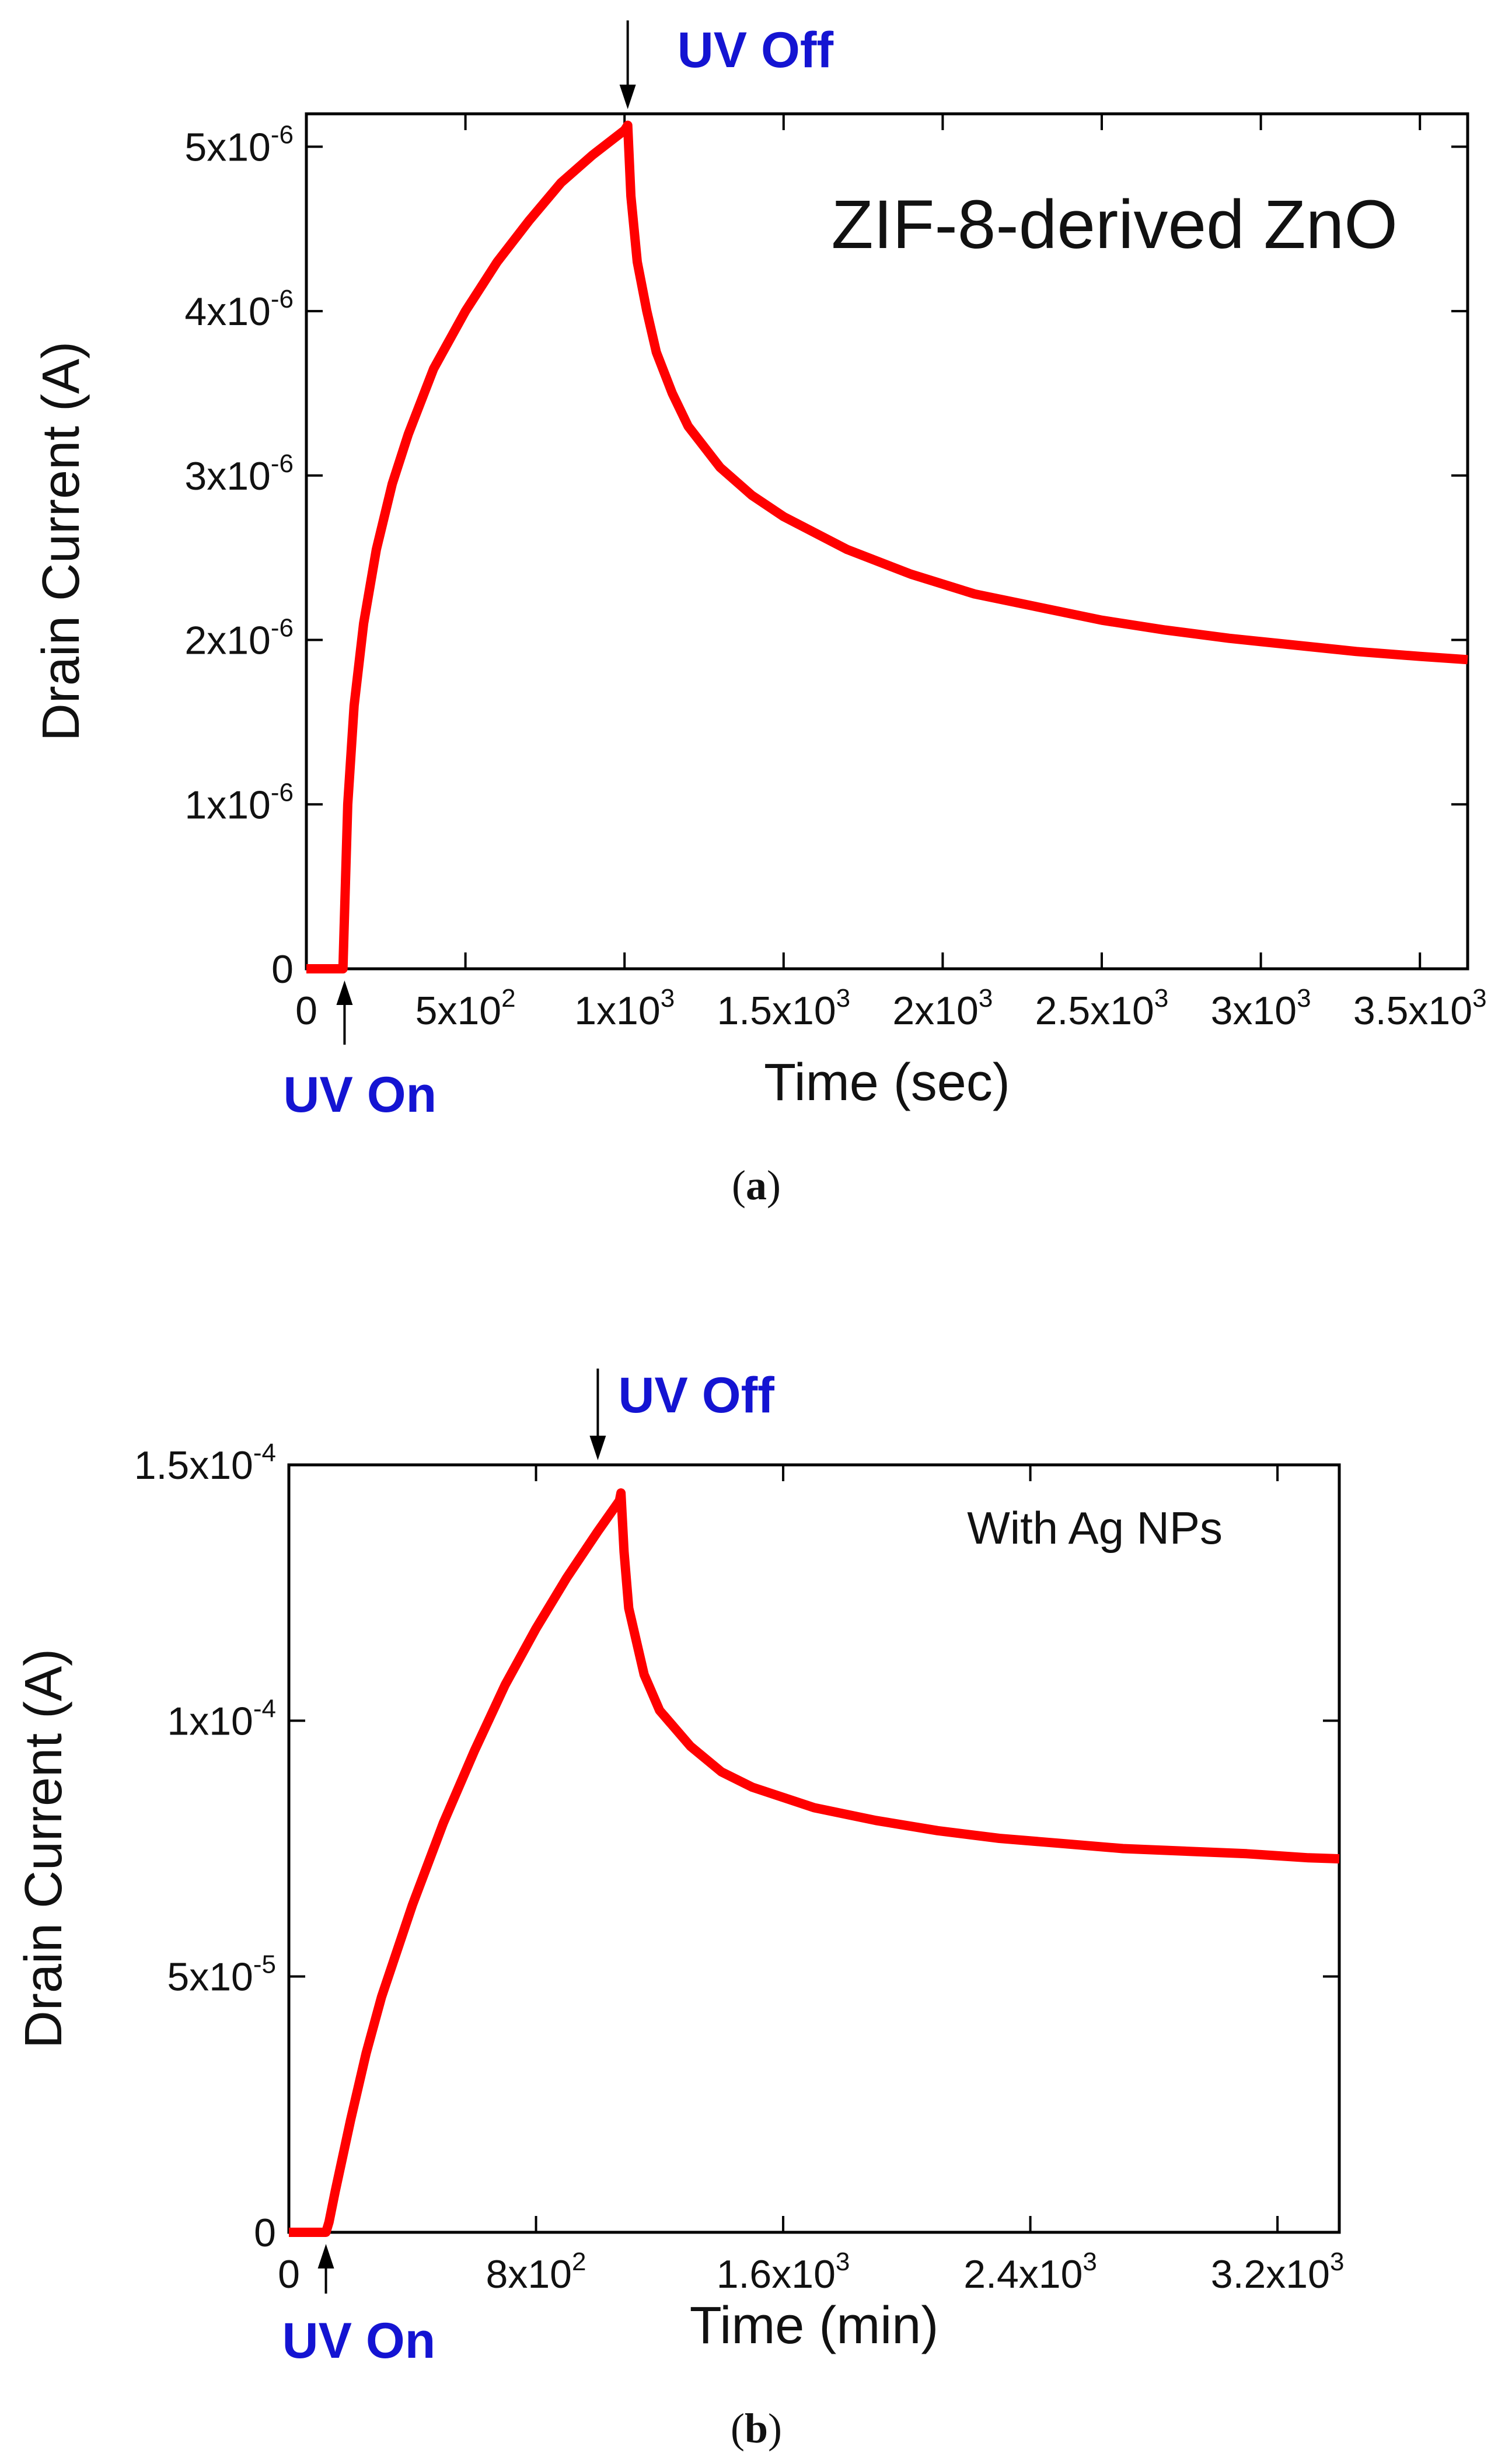 This screenshot has width=1512, height=2464. I want to click on x-tick-label: 5x10², so click(466, 1009).